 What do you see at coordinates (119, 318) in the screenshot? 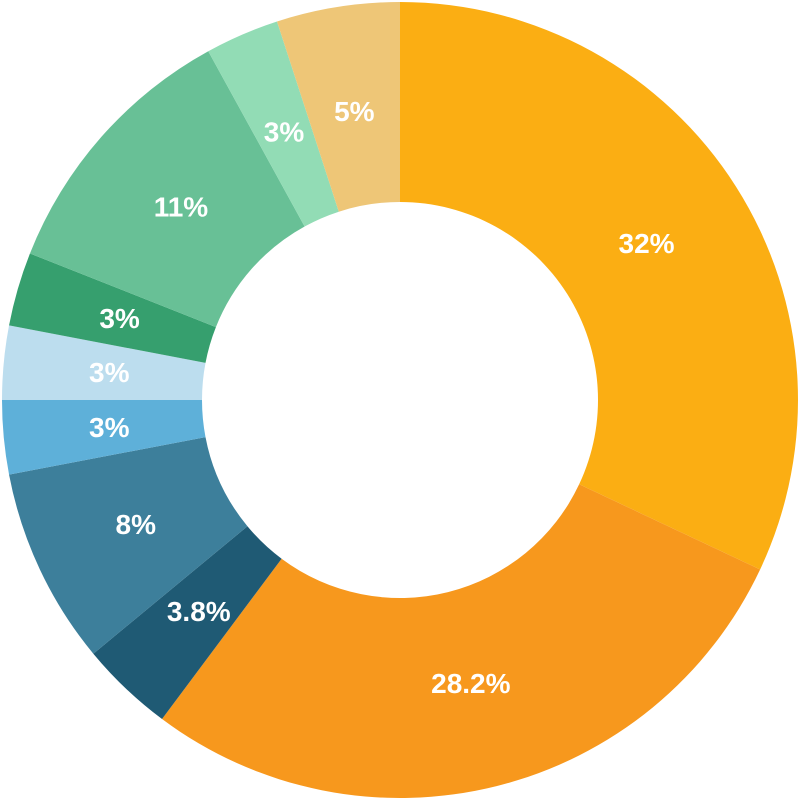
I see `slice-label-7: 3%` at bounding box center [119, 318].